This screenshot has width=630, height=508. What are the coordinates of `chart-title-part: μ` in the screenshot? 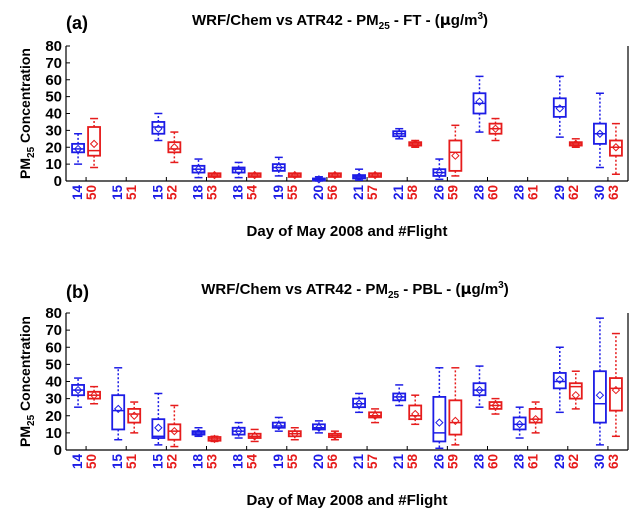 It's located at (465, 289).